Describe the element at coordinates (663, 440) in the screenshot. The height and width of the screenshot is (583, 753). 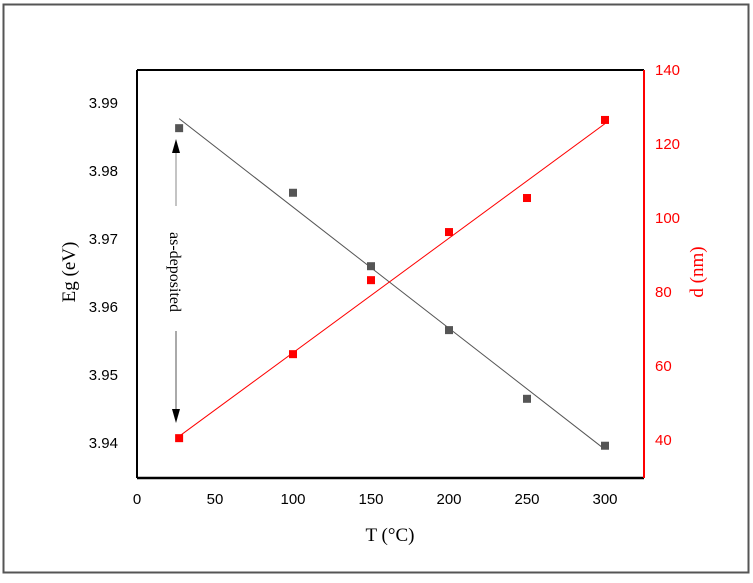
I see `right-y-tick-label: 40` at that location.